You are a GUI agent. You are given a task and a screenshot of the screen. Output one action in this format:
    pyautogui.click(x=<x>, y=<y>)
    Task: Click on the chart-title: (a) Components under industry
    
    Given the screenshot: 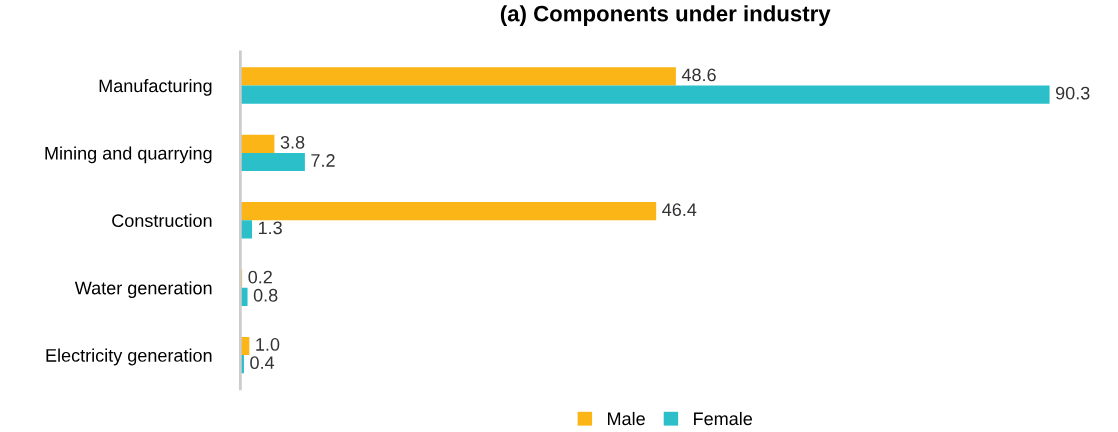 What is the action you would take?
    pyautogui.click(x=665, y=15)
    